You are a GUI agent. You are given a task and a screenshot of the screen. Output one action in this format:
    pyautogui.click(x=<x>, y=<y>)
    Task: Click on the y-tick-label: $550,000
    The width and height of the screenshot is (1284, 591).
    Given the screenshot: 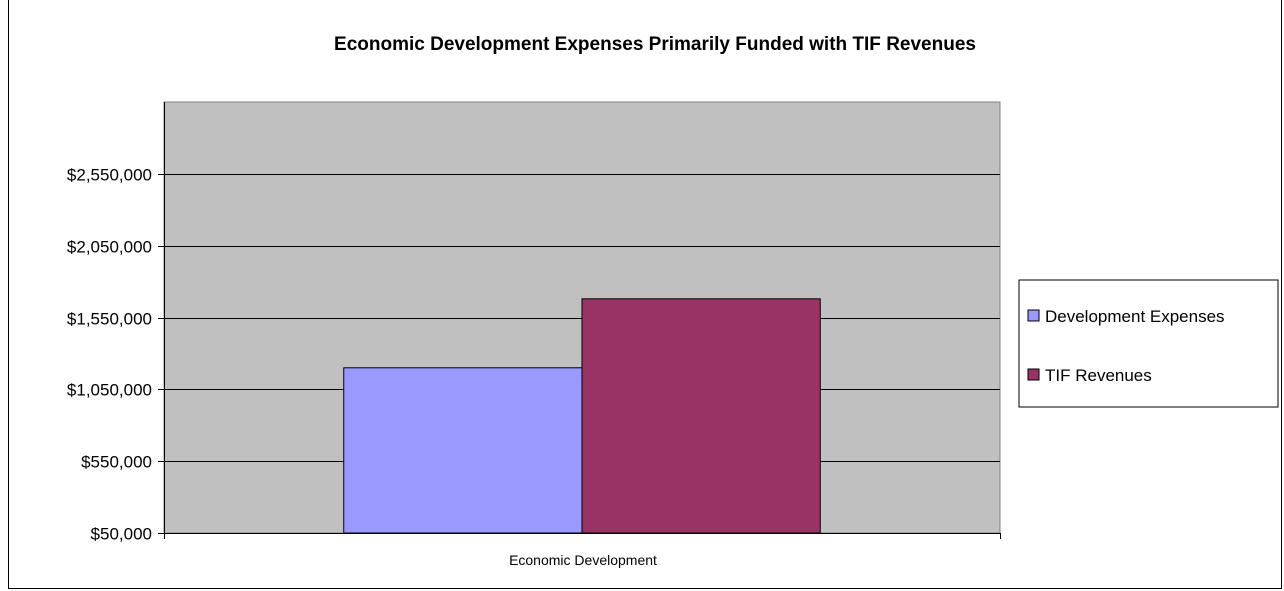 What is the action you would take?
    pyautogui.click(x=116, y=462)
    